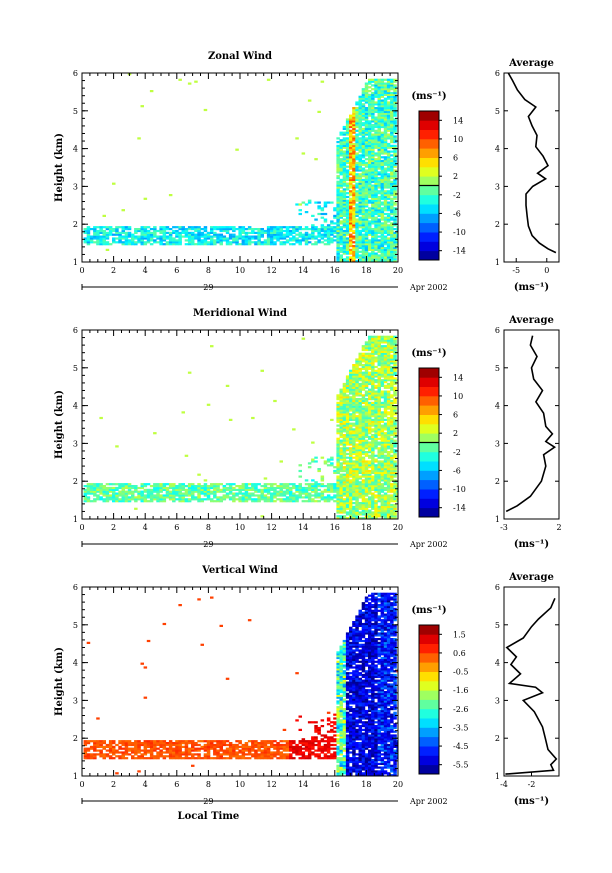 This screenshot has width=612, height=873. I want to click on average-y-tick-label: 3, so click(497, 186).